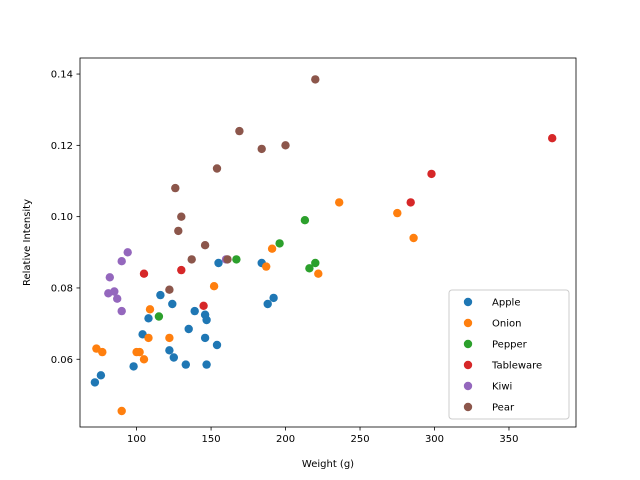  What do you see at coordinates (62, 217) in the screenshot?
I see `y-tick-label: 0.10` at bounding box center [62, 217].